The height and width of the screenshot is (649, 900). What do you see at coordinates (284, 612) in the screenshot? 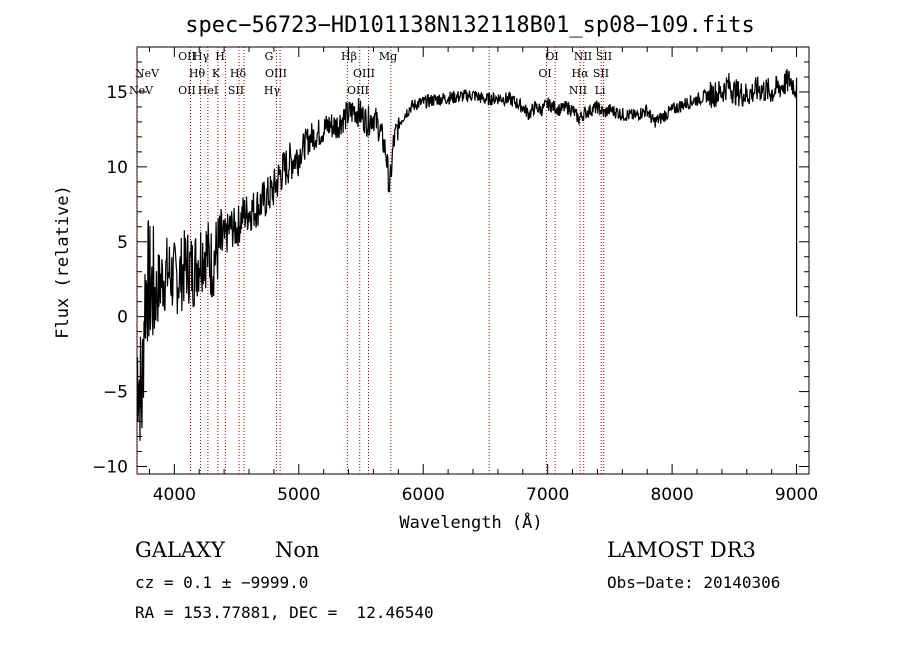
I see `coordinates: RA = 153.77881, DEC = 12.46540` at bounding box center [284, 612].